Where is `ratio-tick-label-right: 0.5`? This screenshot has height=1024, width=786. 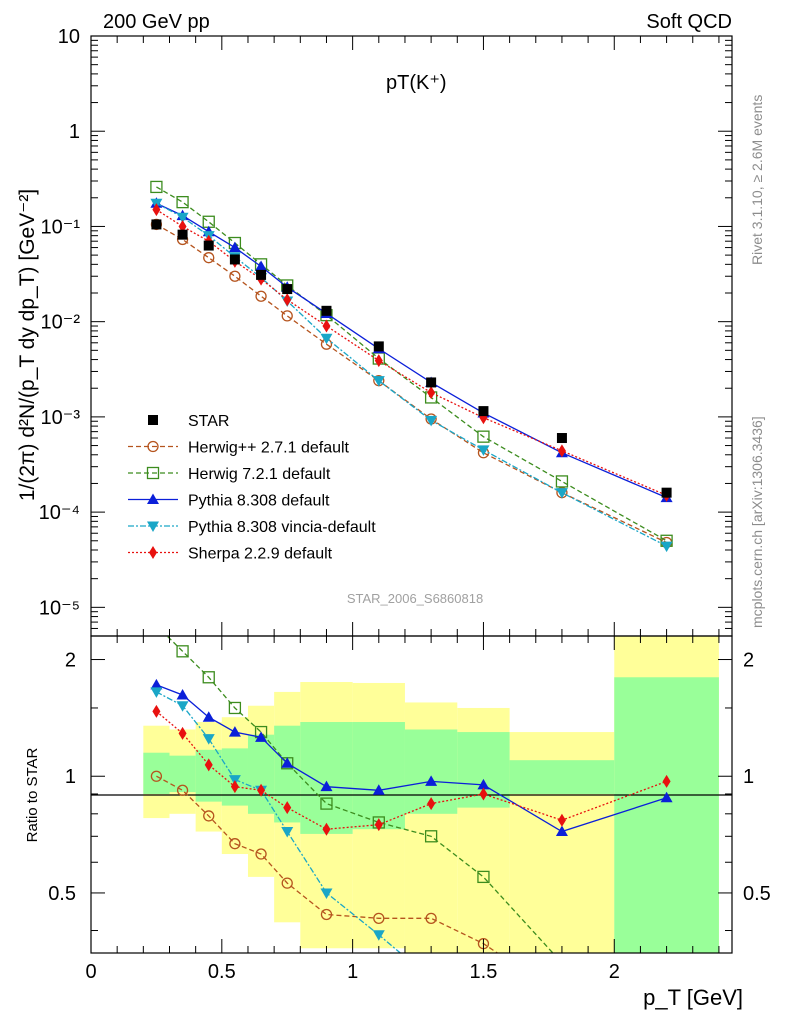
ratio-tick-label-right: 0.5 is located at coordinates (757, 894).